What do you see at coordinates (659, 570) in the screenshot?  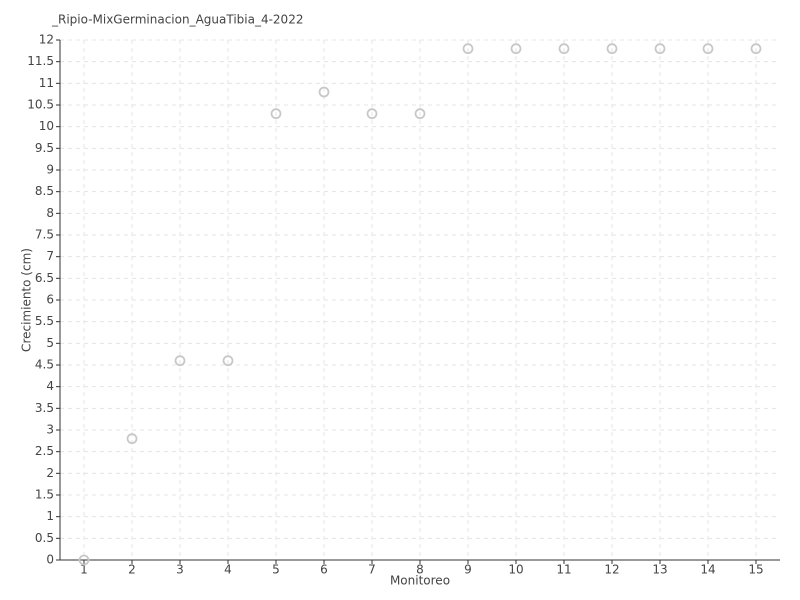 I see `x-tick-label: 13` at bounding box center [659, 570].